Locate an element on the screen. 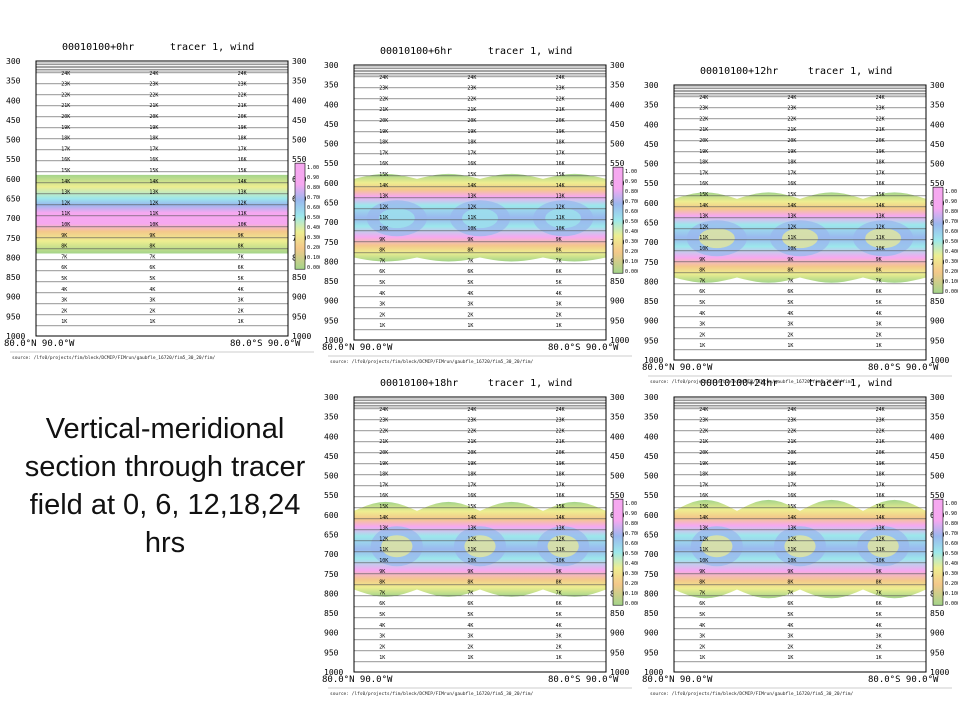 This screenshot has width=960, height=720. theta-label: 15K is located at coordinates (560, 175).